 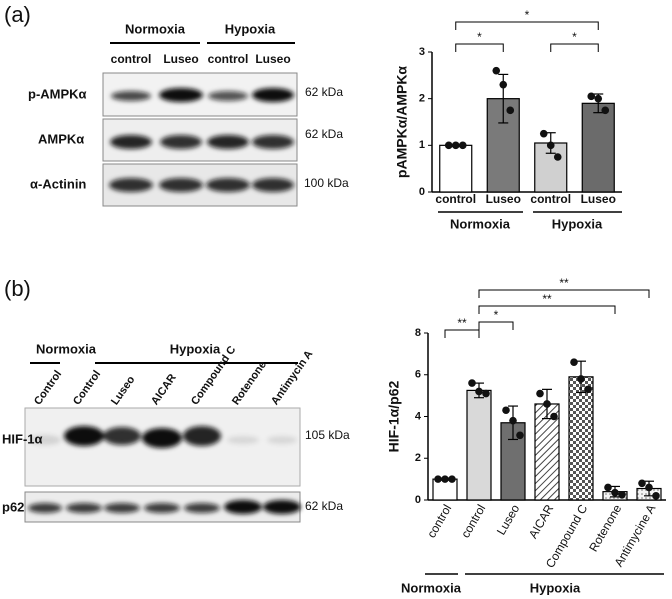 I want to click on x-tick-label: AICAR, so click(x=541, y=521).